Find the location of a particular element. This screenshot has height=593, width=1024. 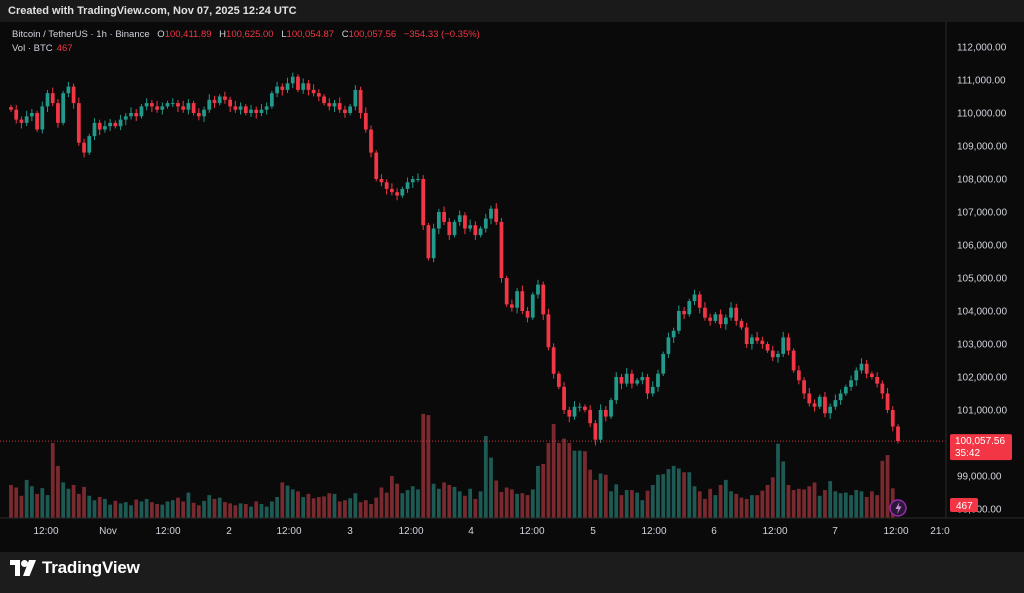

lightning-icon is located at coordinates (898, 508).